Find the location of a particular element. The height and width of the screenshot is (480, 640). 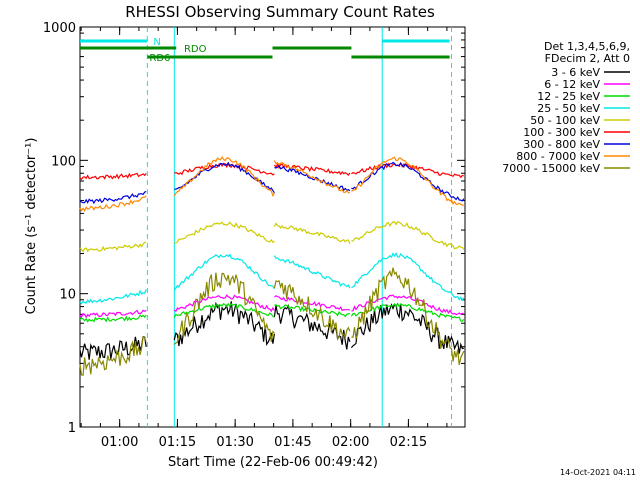

legend-label: 50 - 100 keV is located at coordinates (565, 120).